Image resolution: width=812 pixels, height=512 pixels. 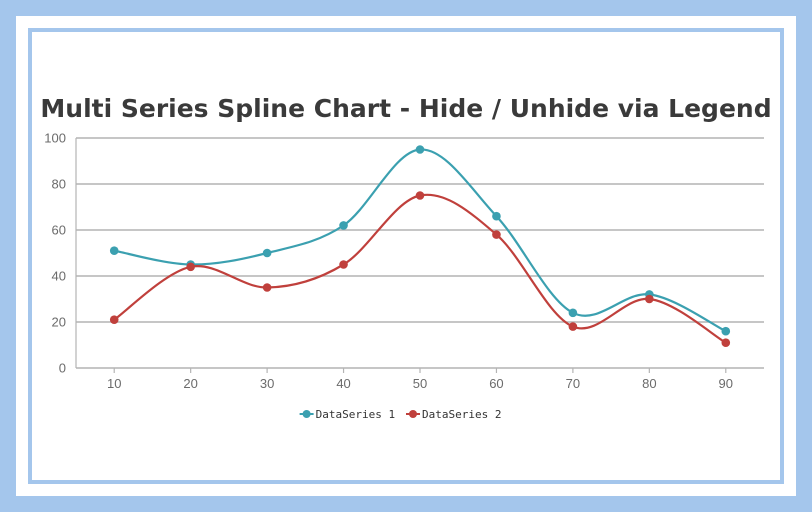 I want to click on x-tick-label: 50, so click(x=420, y=383).